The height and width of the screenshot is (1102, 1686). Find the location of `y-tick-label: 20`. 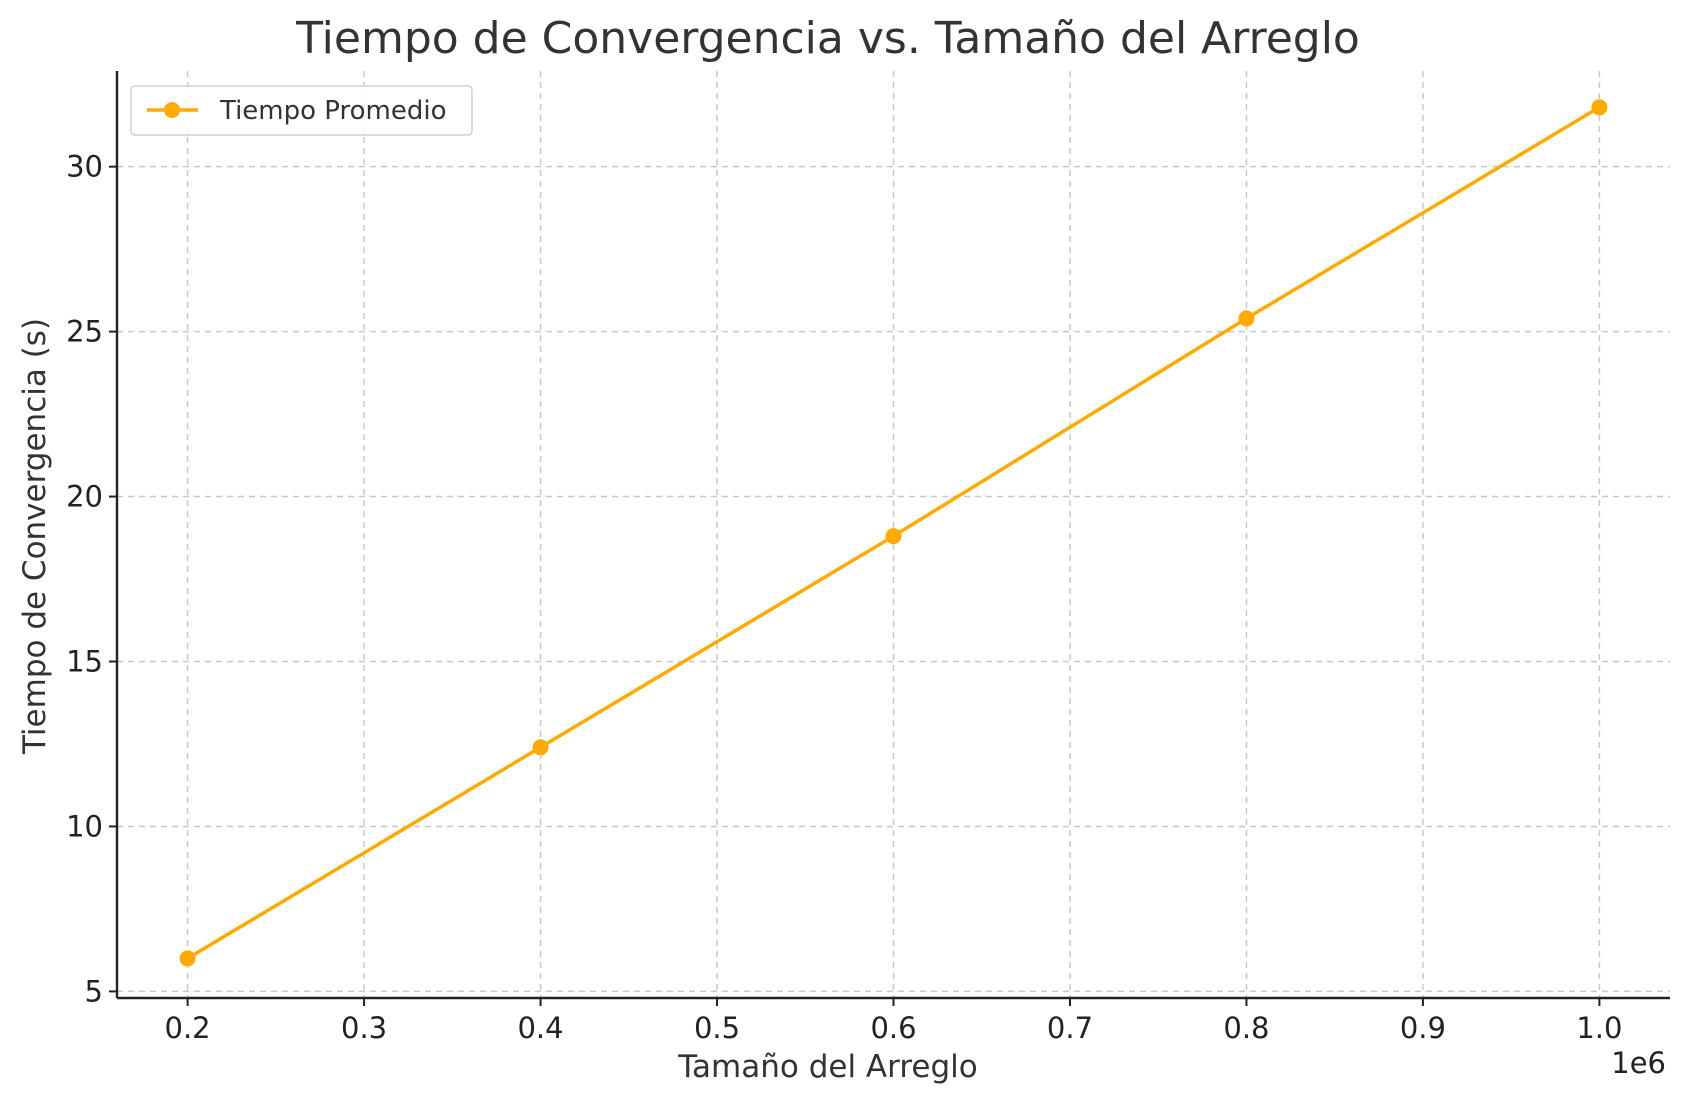

y-tick-label: 20 is located at coordinates (84, 497).